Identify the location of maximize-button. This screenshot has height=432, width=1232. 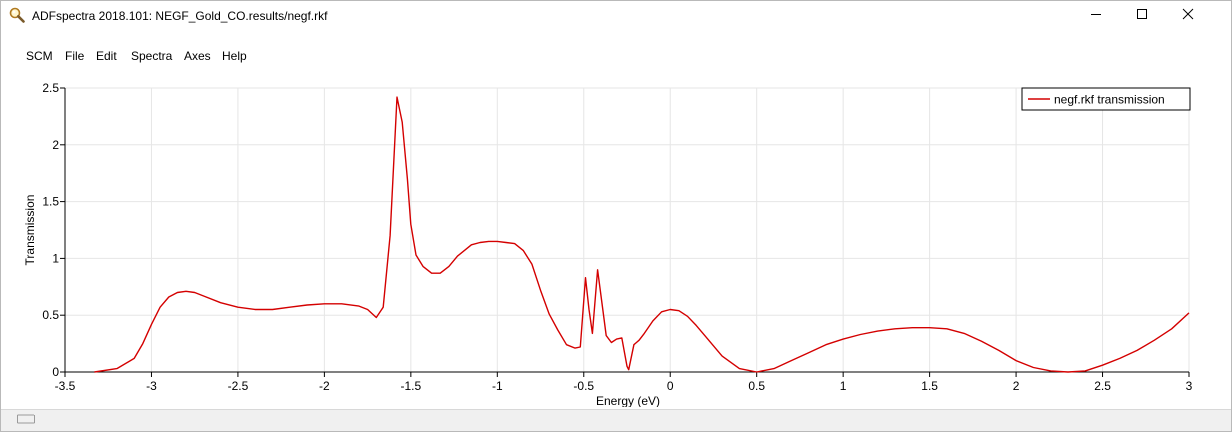
(1142, 16).